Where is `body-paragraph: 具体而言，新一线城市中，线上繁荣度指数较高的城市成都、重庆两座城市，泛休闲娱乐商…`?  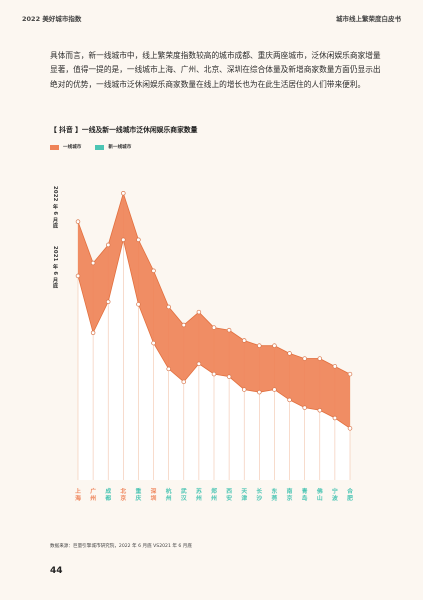 body-paragraph: 具体而言，新一线城市中，线上繁荣度指数较高的城市成都、重庆两座城市，泛休闲娱乐商… is located at coordinates (215, 70).